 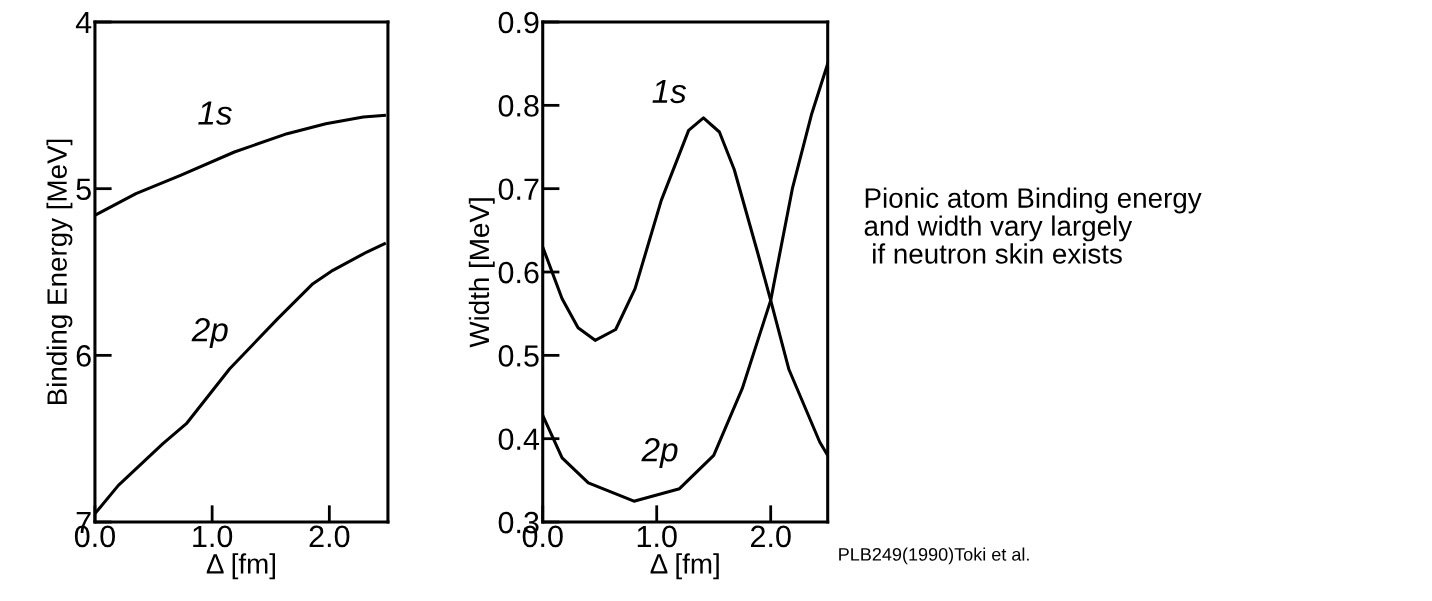 I want to click on y-tick-label: 6, so click(x=83, y=356).